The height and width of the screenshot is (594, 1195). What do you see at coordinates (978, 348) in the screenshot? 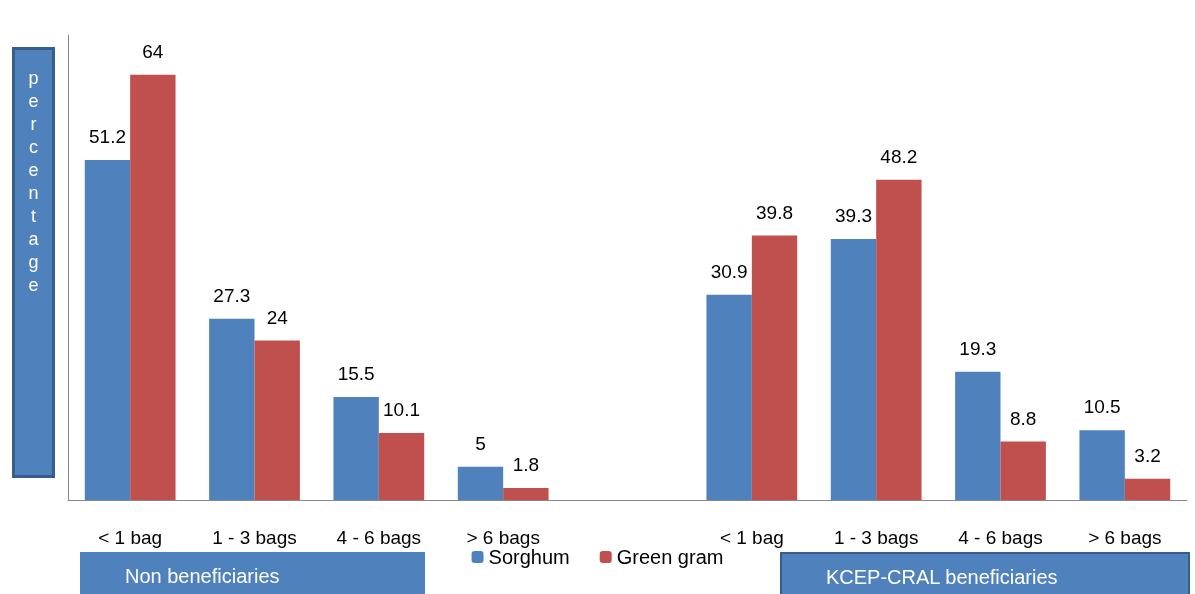
I see `data-label: 19.3` at bounding box center [978, 348].